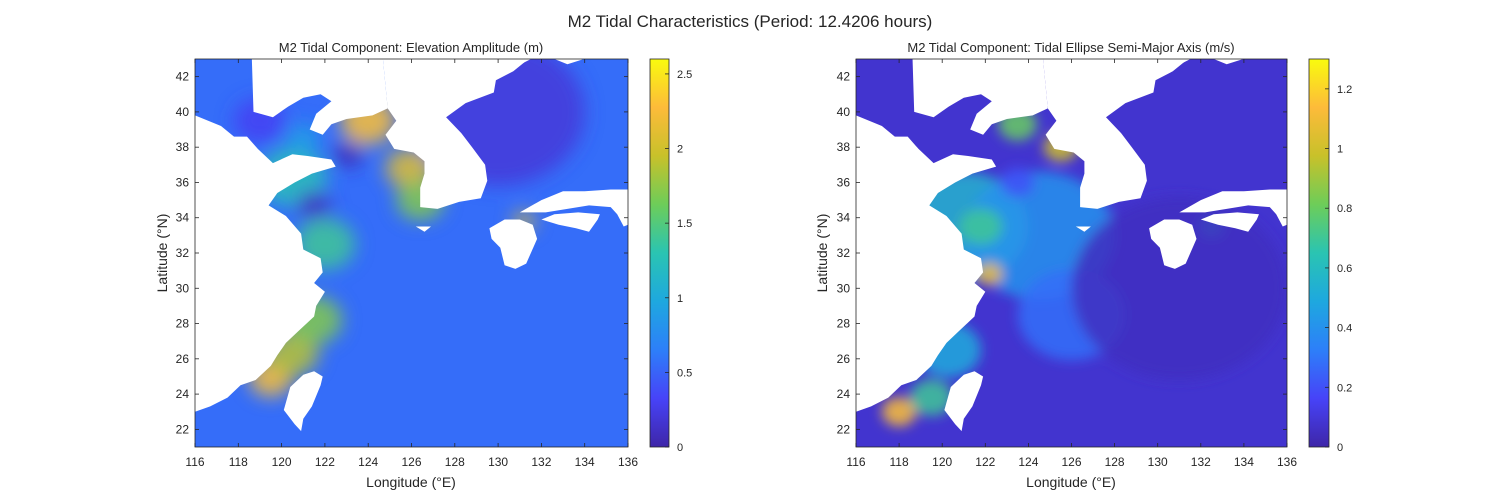 Image resolution: width=1500 pixels, height=500 pixels. I want to click on colorbar: 0 0.2 0.4 0.6 0.8 1 1.2, so click(1330, 256).